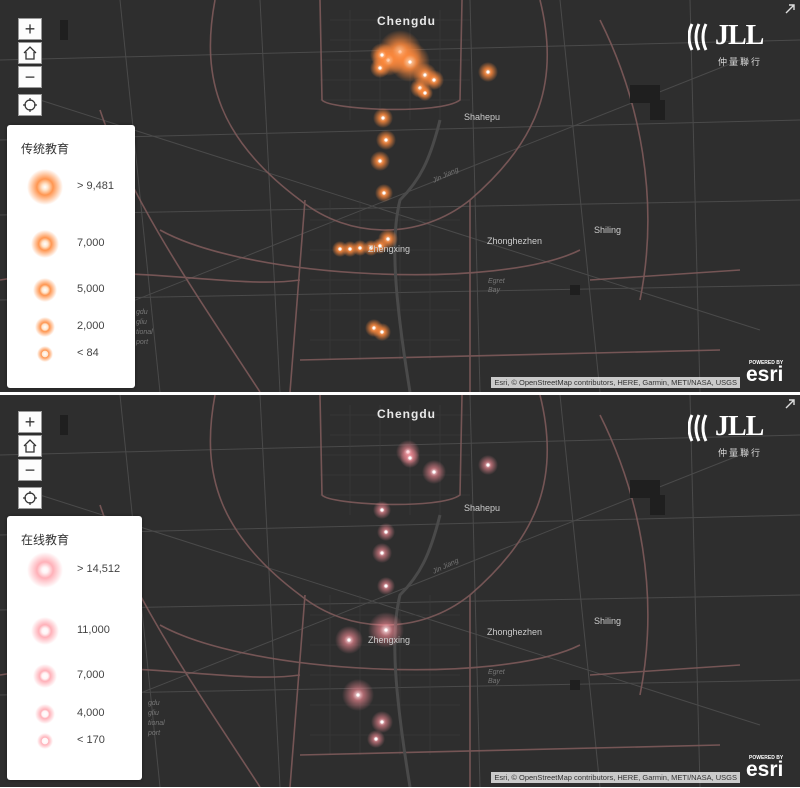 Image resolution: width=800 pixels, height=788 pixels. I want to click on legend-item: 5,000, so click(71, 290).